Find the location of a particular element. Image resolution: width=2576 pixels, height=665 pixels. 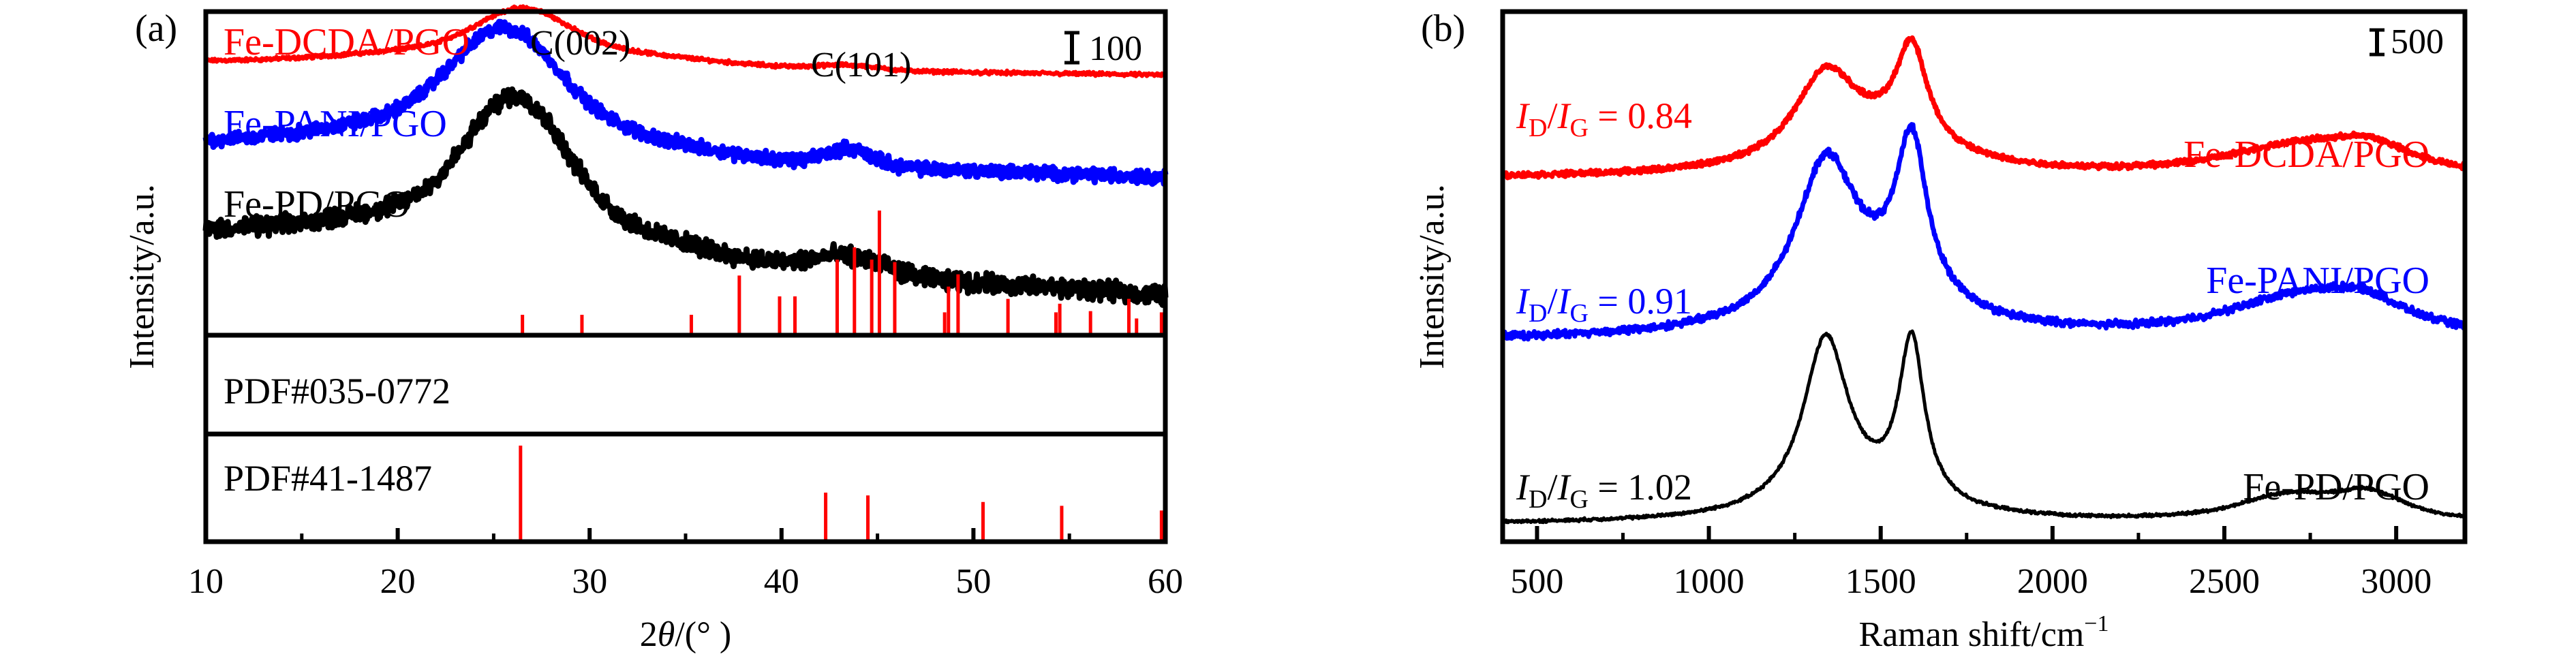

series-label-fe-pd-a: Fe-PD/PGO is located at coordinates (317, 204).